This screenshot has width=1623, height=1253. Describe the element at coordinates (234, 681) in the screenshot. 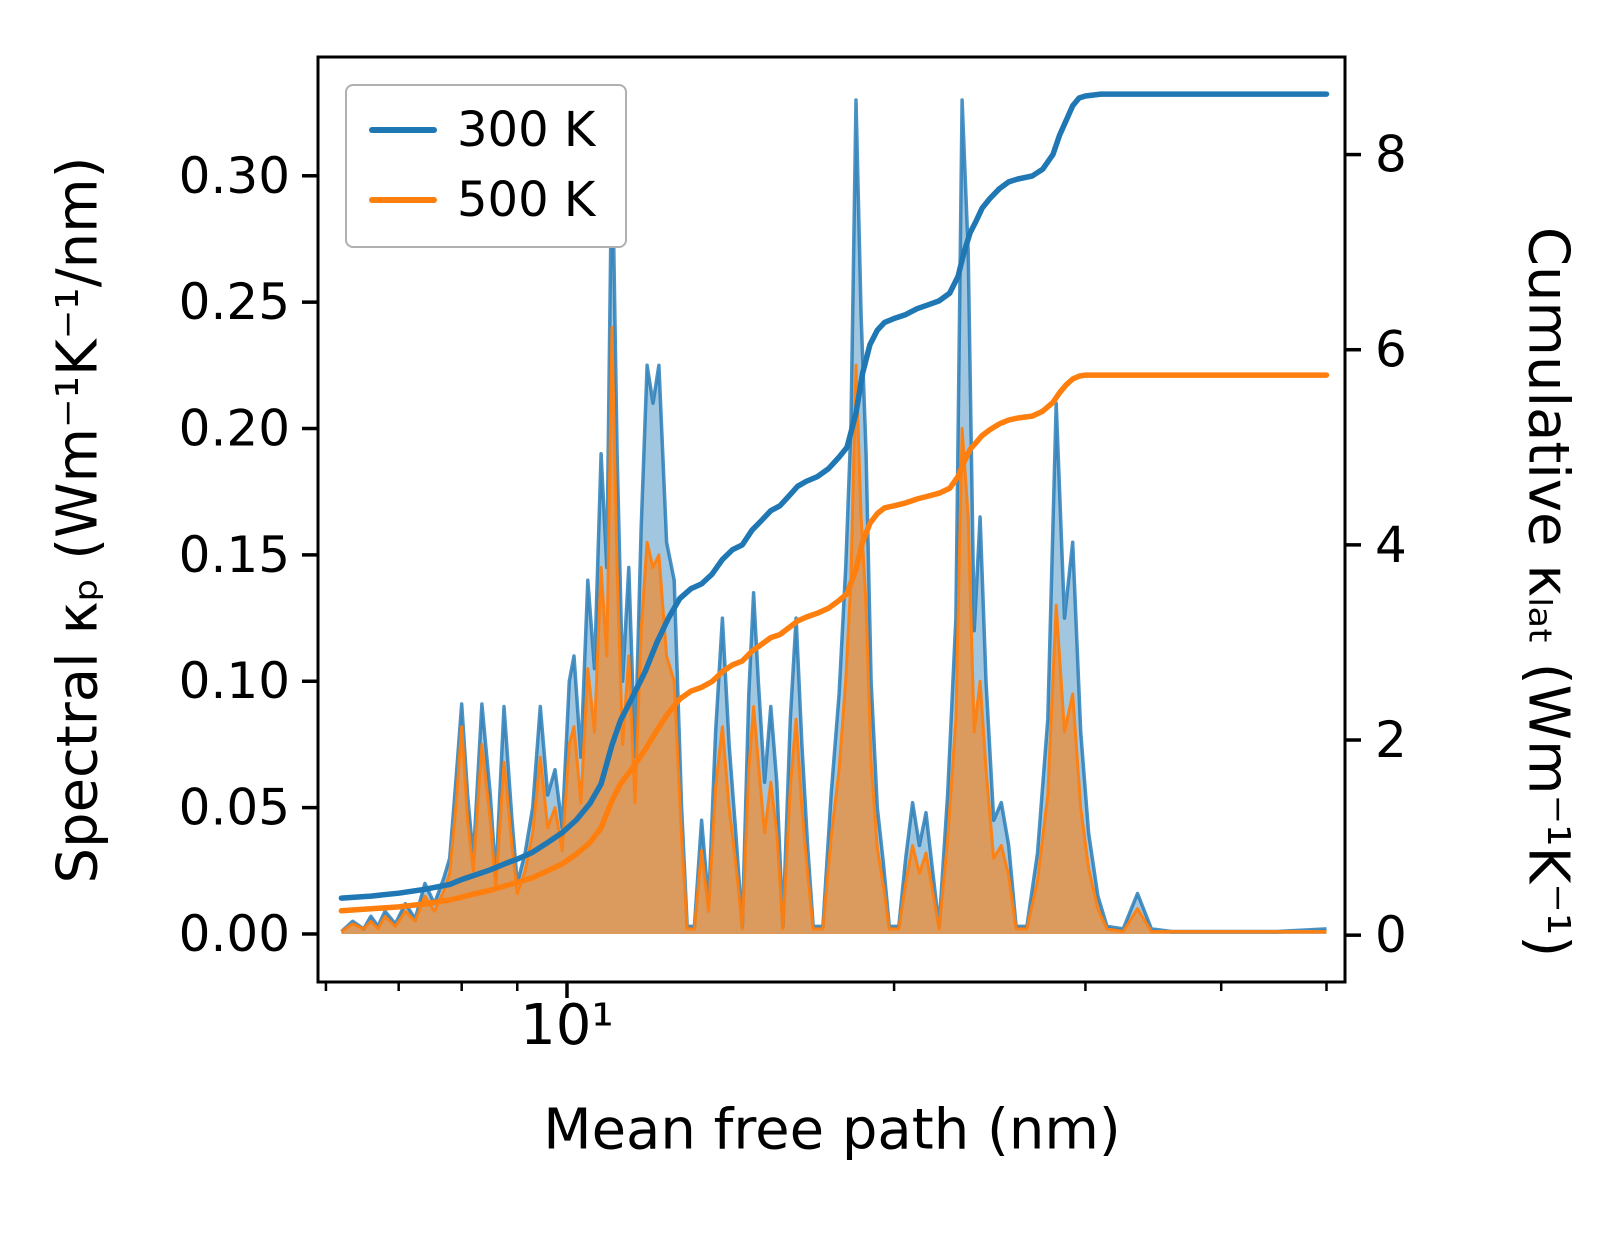

I see `svg-text: 0.10` at that location.